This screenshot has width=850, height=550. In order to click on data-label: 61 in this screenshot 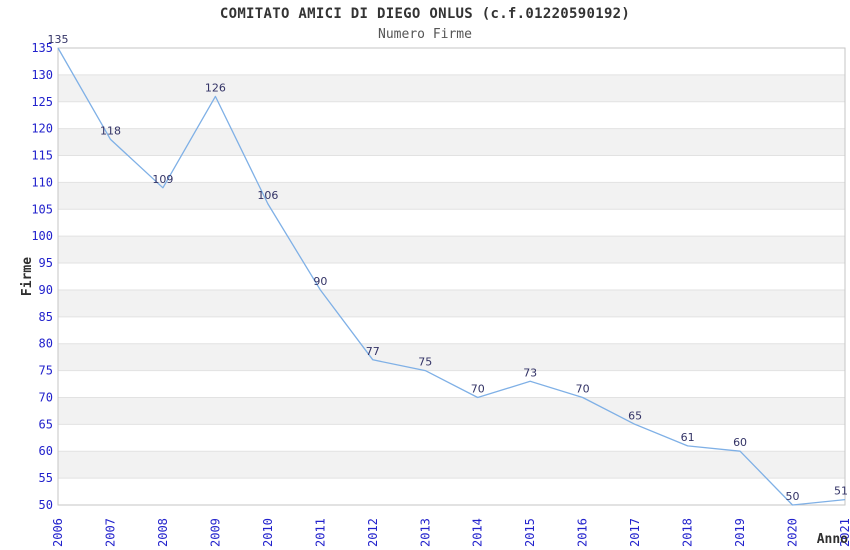, I will do `click(688, 437)`.